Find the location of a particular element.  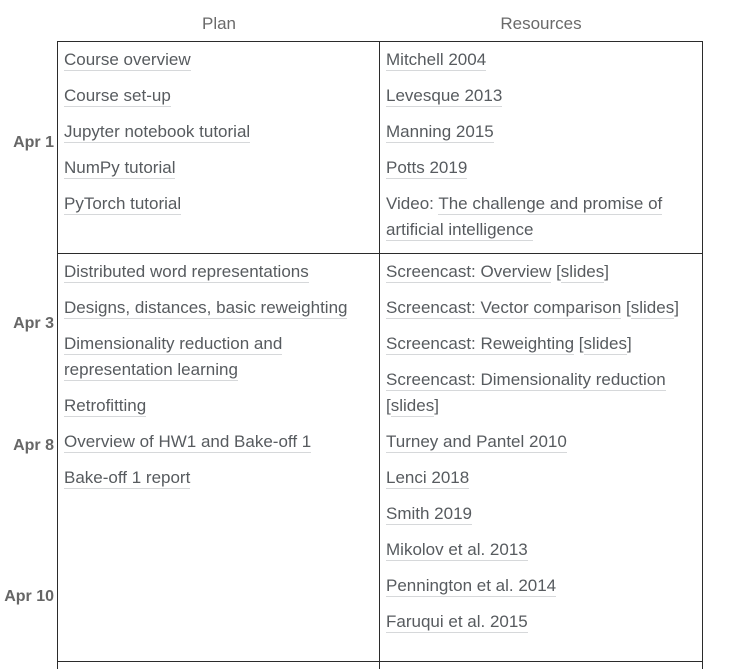

schedule-link: Mikolov et al. 2013 is located at coordinates (457, 550).